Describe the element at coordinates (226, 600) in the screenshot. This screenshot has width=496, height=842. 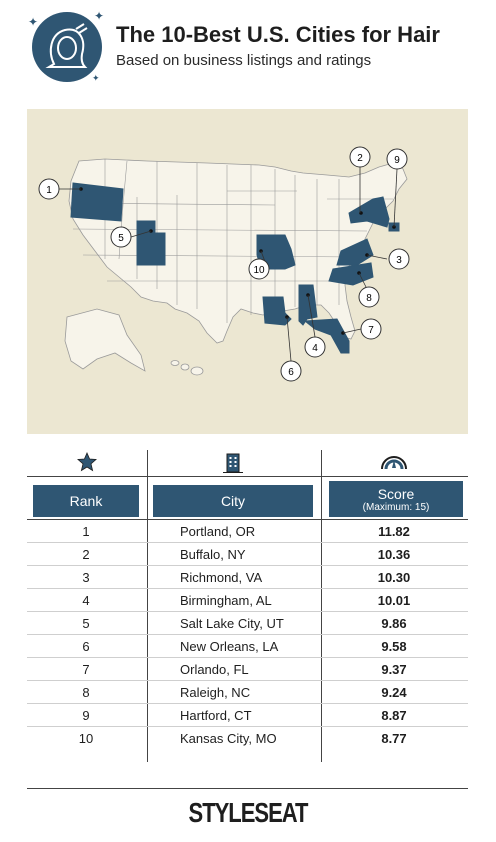
I see `cell-city: Birmingham, AL` at that location.